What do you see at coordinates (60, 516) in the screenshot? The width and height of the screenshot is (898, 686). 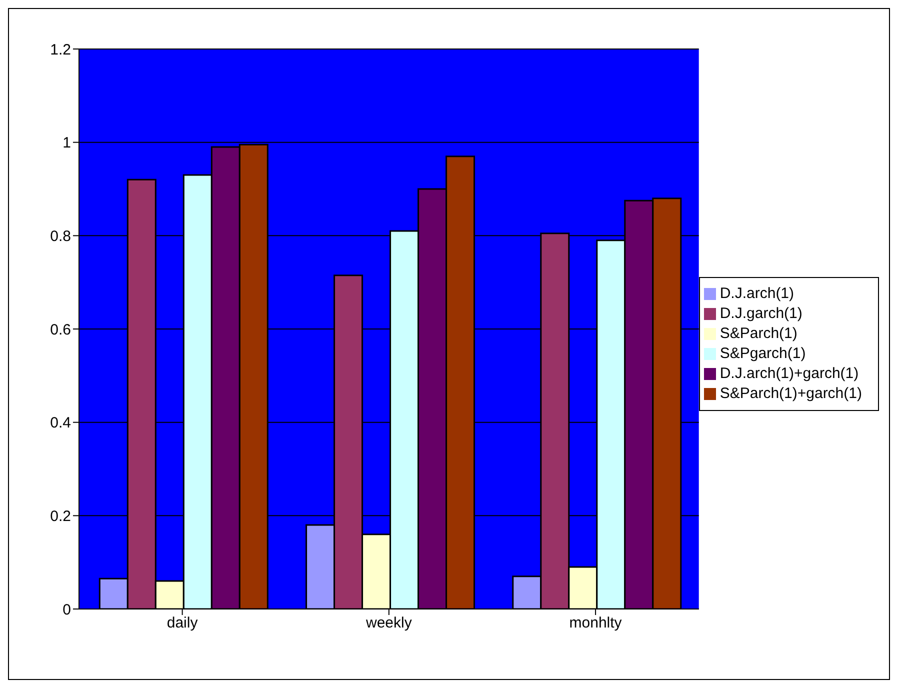 I see `y-tick-label: 0.2` at bounding box center [60, 516].